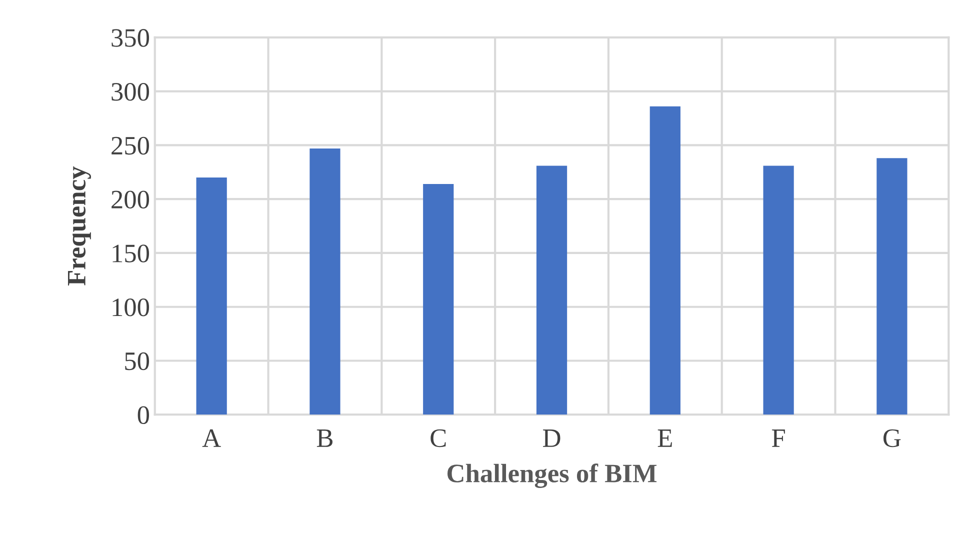 This screenshot has height=535, width=968. Describe the element at coordinates (892, 438) in the screenshot. I see `x-tick-label: G` at that location.